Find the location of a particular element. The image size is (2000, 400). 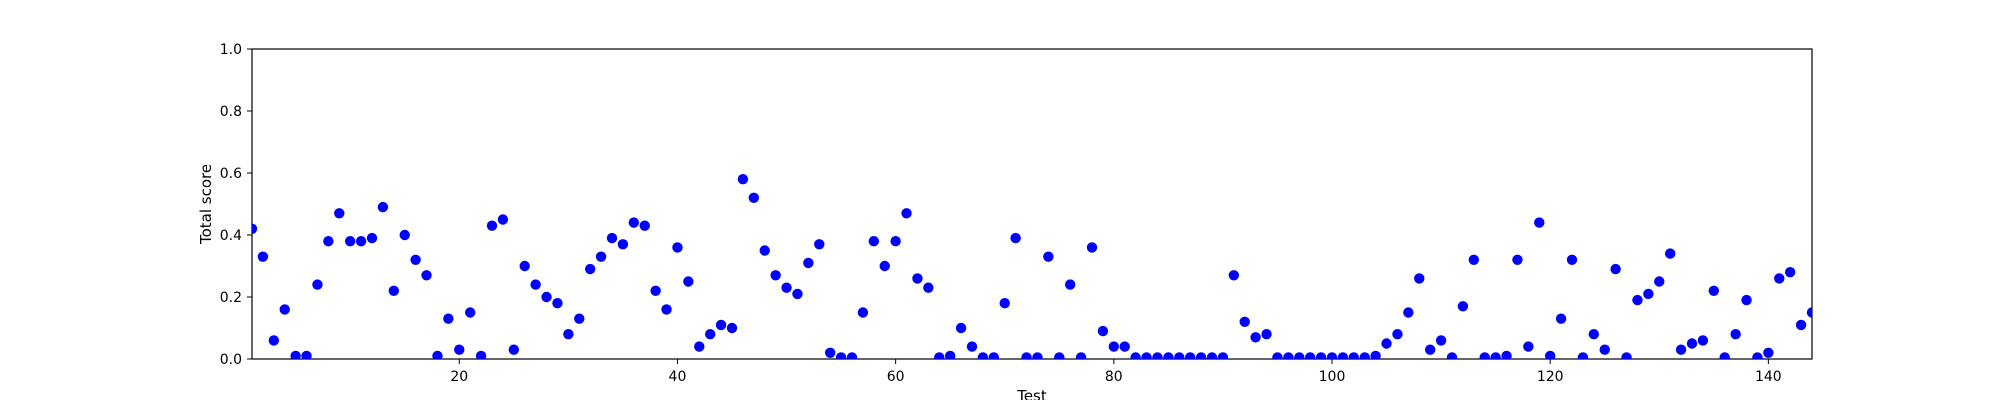

x-tick-label: 80 is located at coordinates (1114, 377).